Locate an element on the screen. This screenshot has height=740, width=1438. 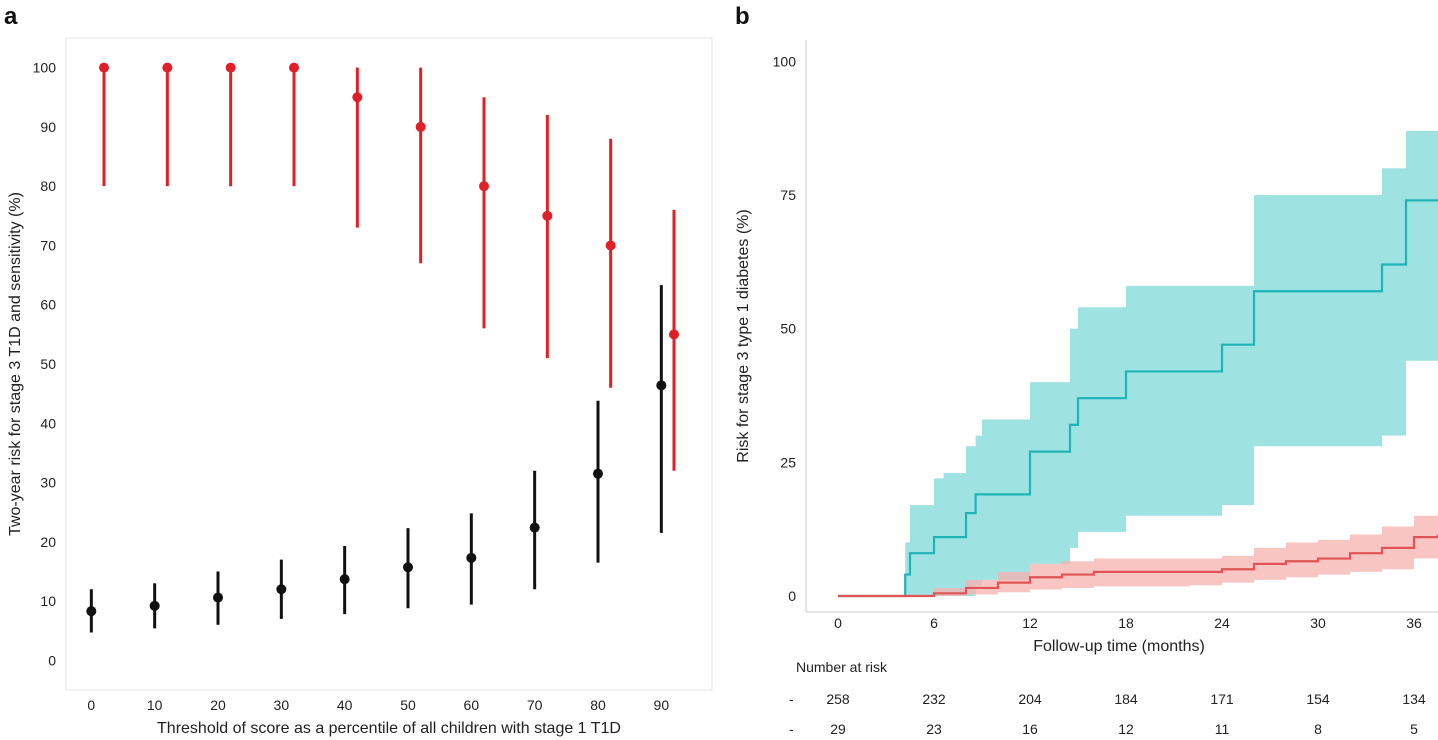
panel-a-x-tick-label: 60 is located at coordinates (472, 705).